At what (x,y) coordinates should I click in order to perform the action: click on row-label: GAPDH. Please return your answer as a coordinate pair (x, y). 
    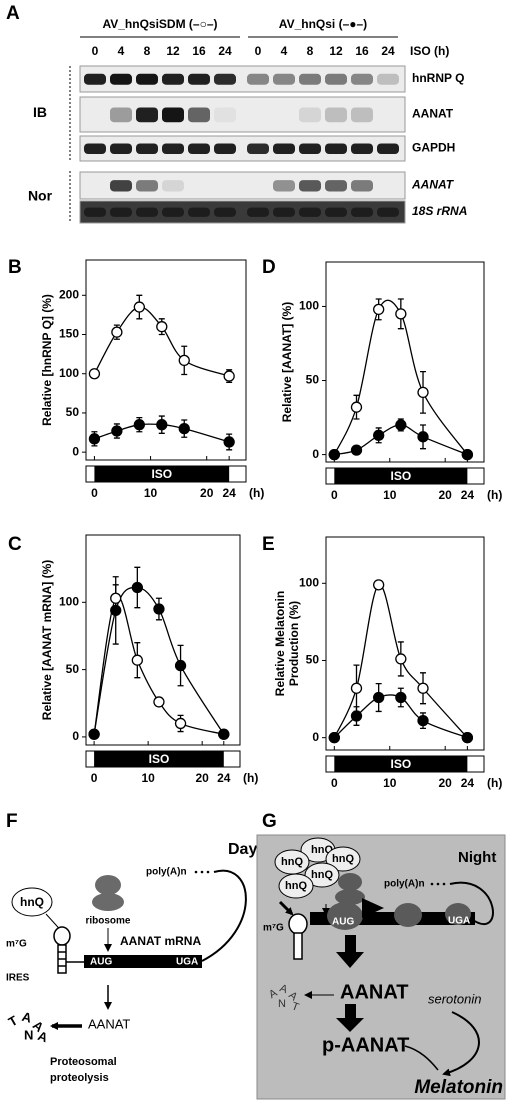
    Looking at the image, I should click on (433, 148).